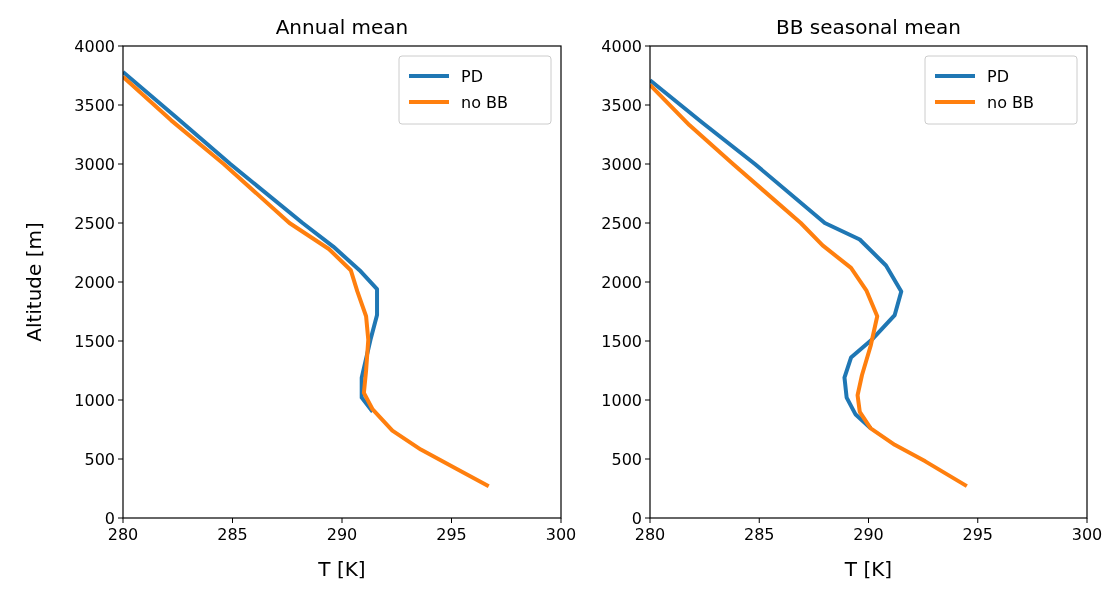  I want to click on chart-title: BB seasonal mean, so click(868, 27).